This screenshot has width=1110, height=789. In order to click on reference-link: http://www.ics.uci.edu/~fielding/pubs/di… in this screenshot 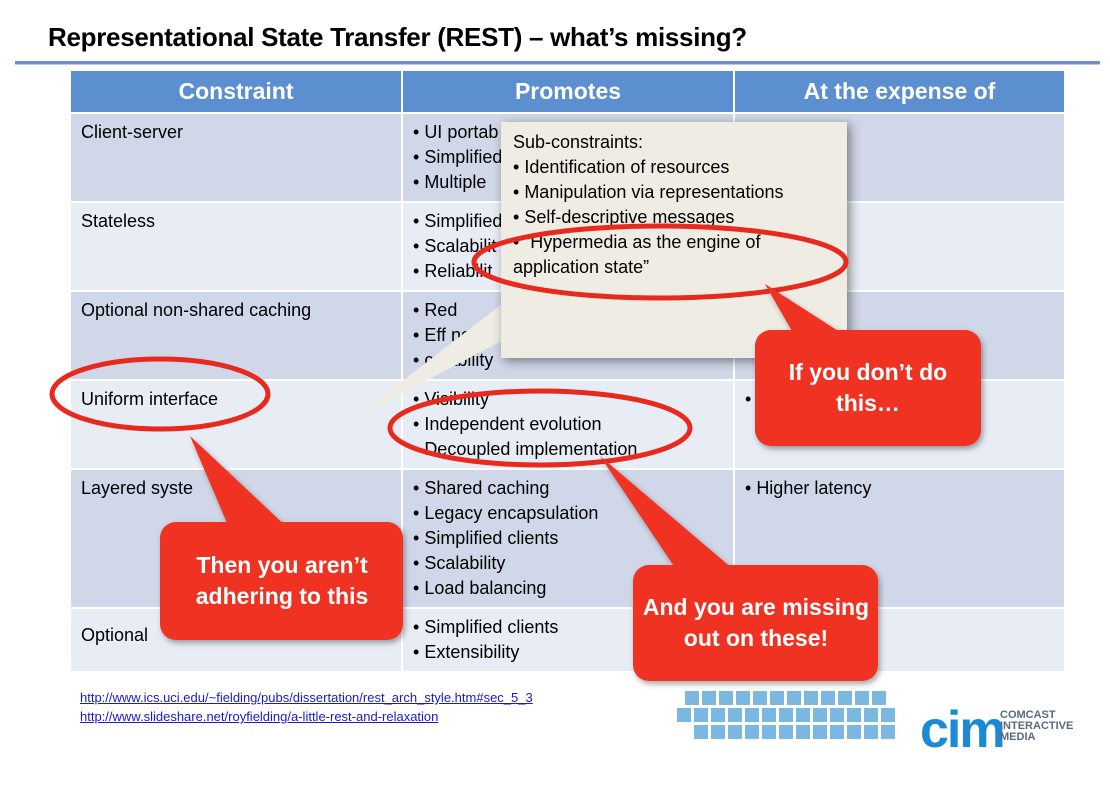, I will do `click(306, 697)`.